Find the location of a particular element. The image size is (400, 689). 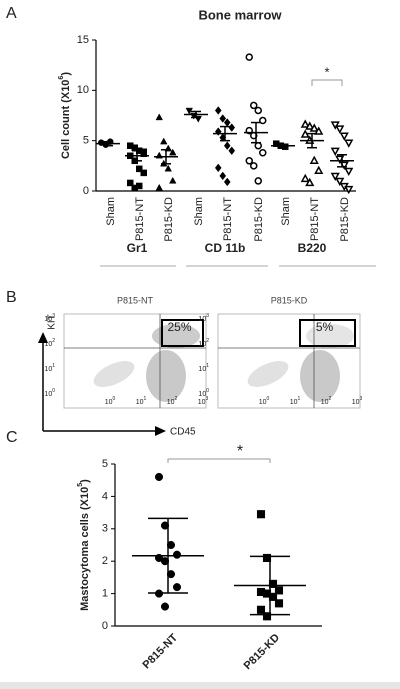

y-tick-label: 15 is located at coordinates (83, 40).